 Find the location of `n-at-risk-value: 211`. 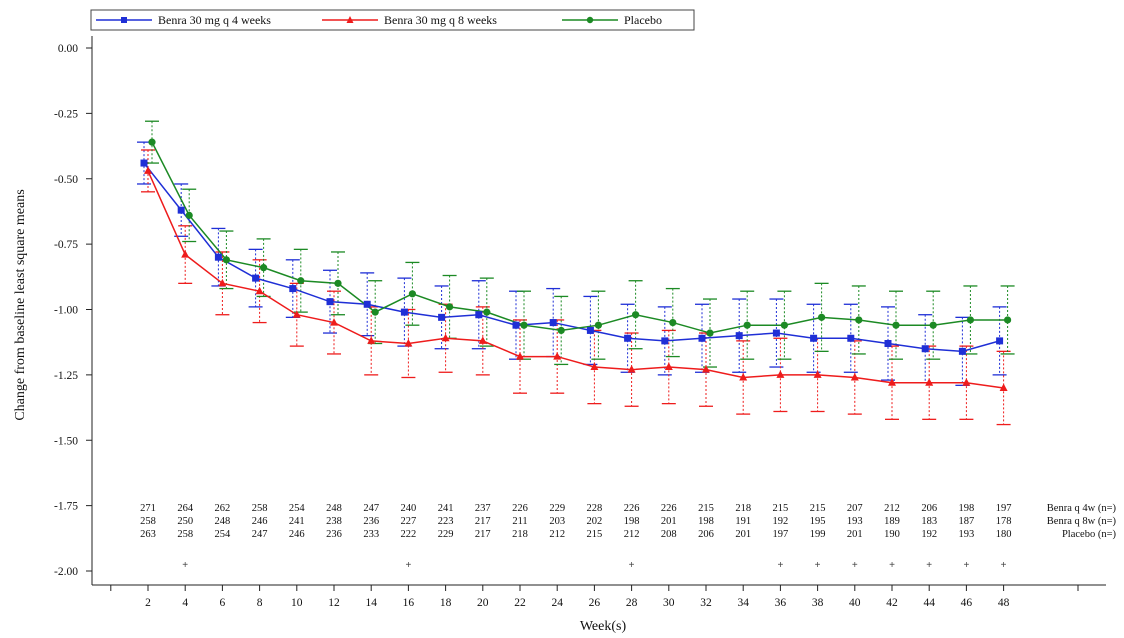

n-at-risk-value: 211 is located at coordinates (519, 521).